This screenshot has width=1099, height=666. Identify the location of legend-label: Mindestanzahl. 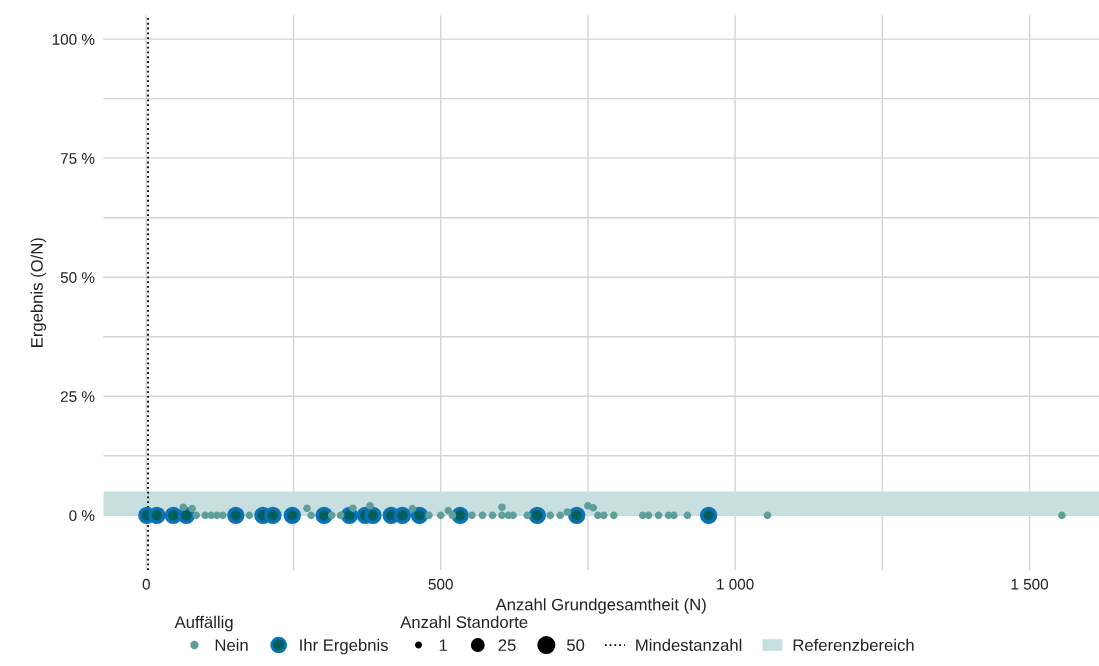
(689, 645).